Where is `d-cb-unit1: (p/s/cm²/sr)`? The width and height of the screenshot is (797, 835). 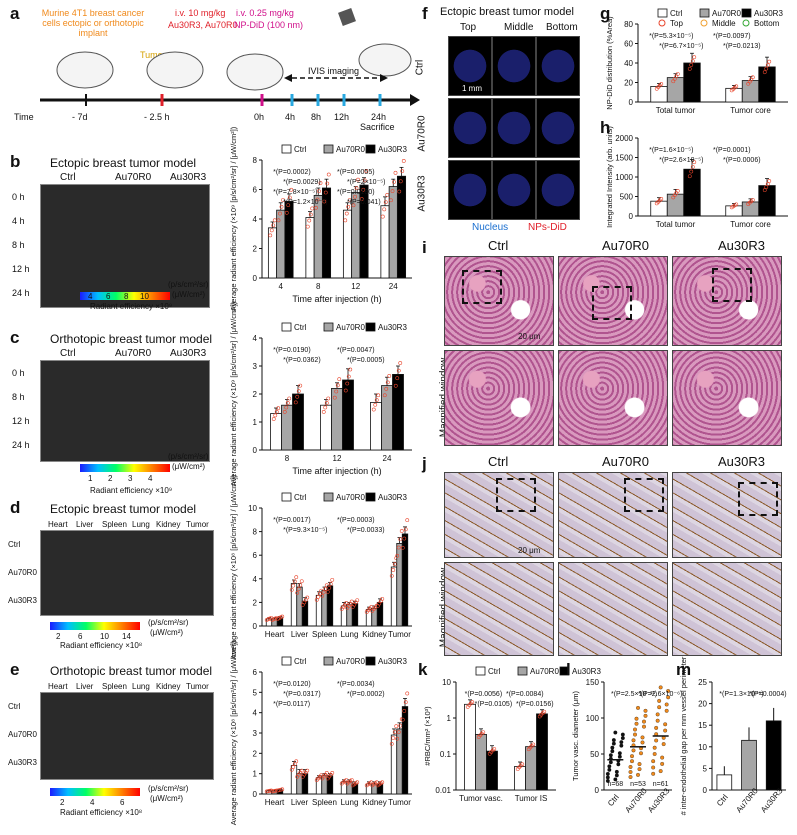
d-cb-unit1: (p/s/cm²/sr) is located at coordinates (168, 622).